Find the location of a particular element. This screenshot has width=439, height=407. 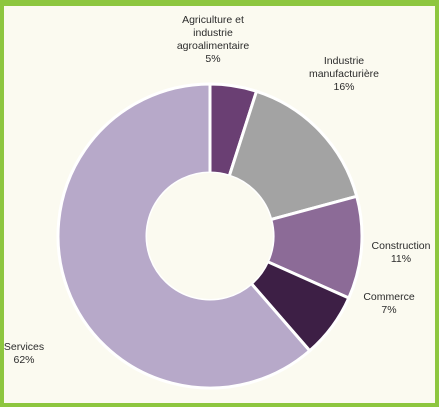

slice-label-line: Services is located at coordinates (24, 347).